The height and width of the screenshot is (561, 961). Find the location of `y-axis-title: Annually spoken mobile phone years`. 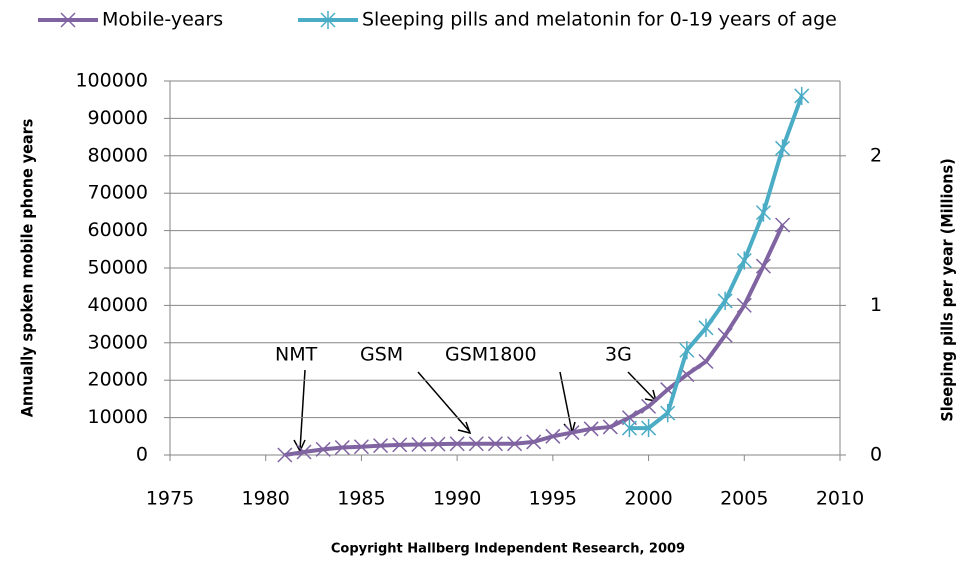

y-axis-title: Annually spoken mobile phone years is located at coordinates (27, 268).